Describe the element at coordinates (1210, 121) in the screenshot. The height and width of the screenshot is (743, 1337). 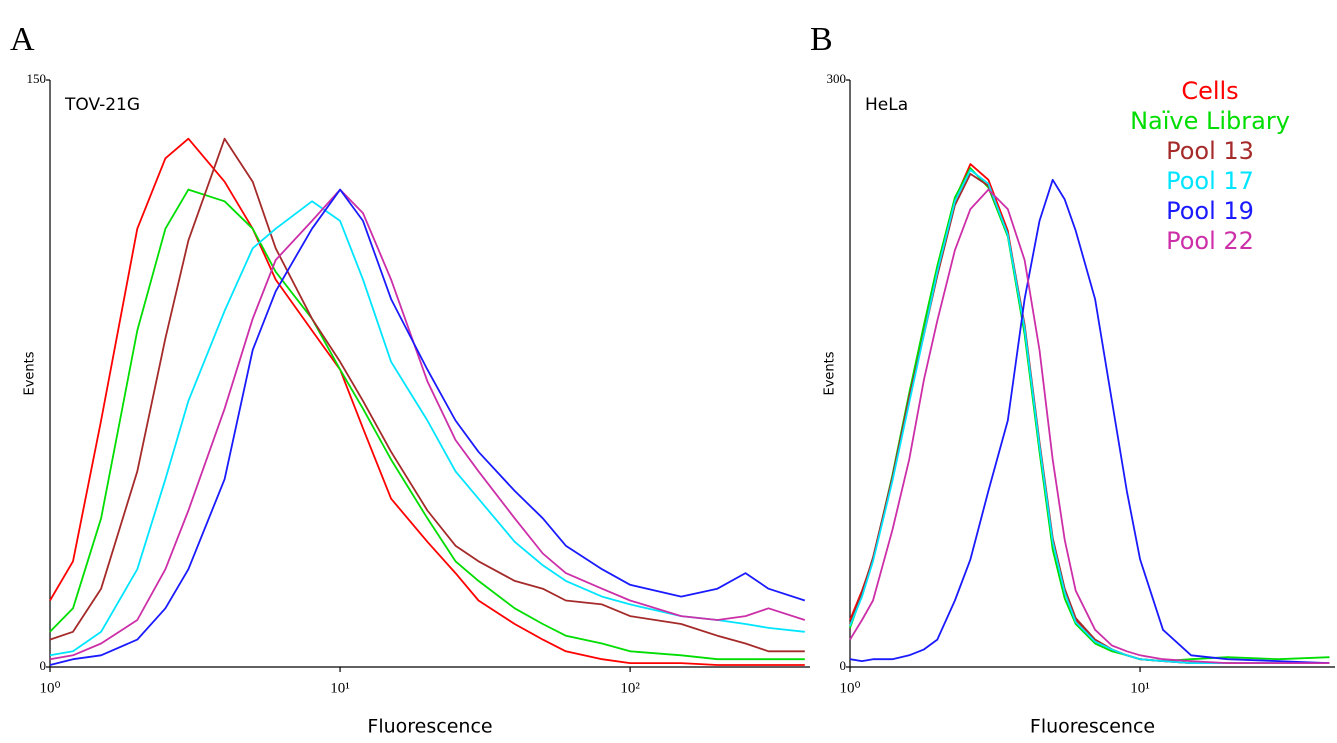
I see `legend-entry: Naïve Library` at that location.